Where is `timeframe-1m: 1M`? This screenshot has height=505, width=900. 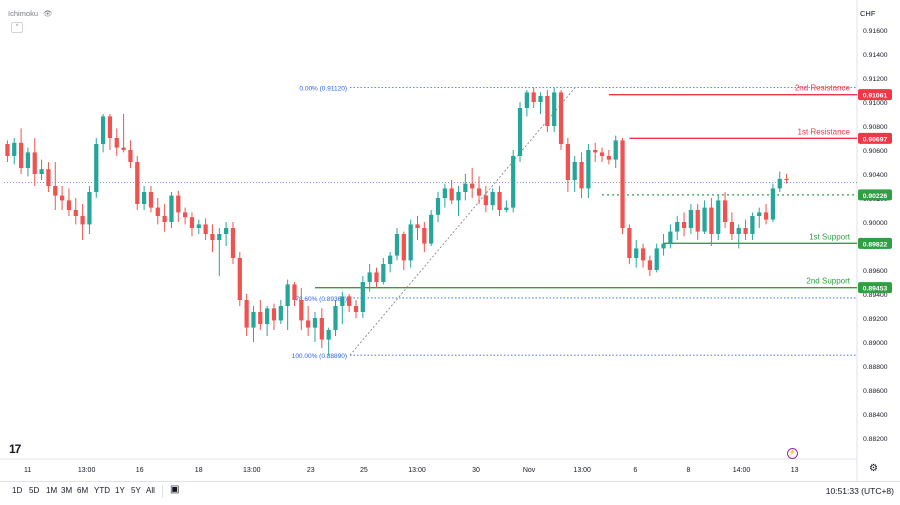
timeframe-1m: 1M is located at coordinates (52, 490).